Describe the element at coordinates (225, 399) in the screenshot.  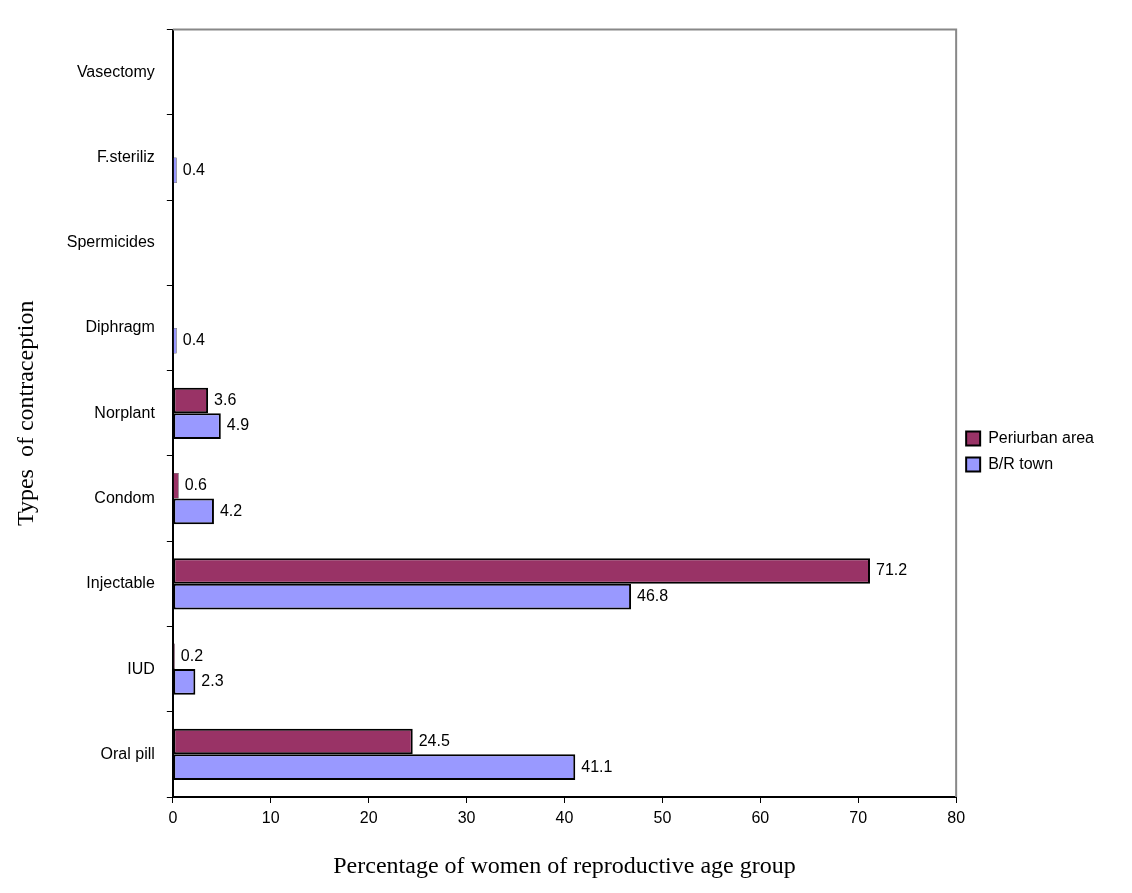
I see `data-label: 3.6` at that location.